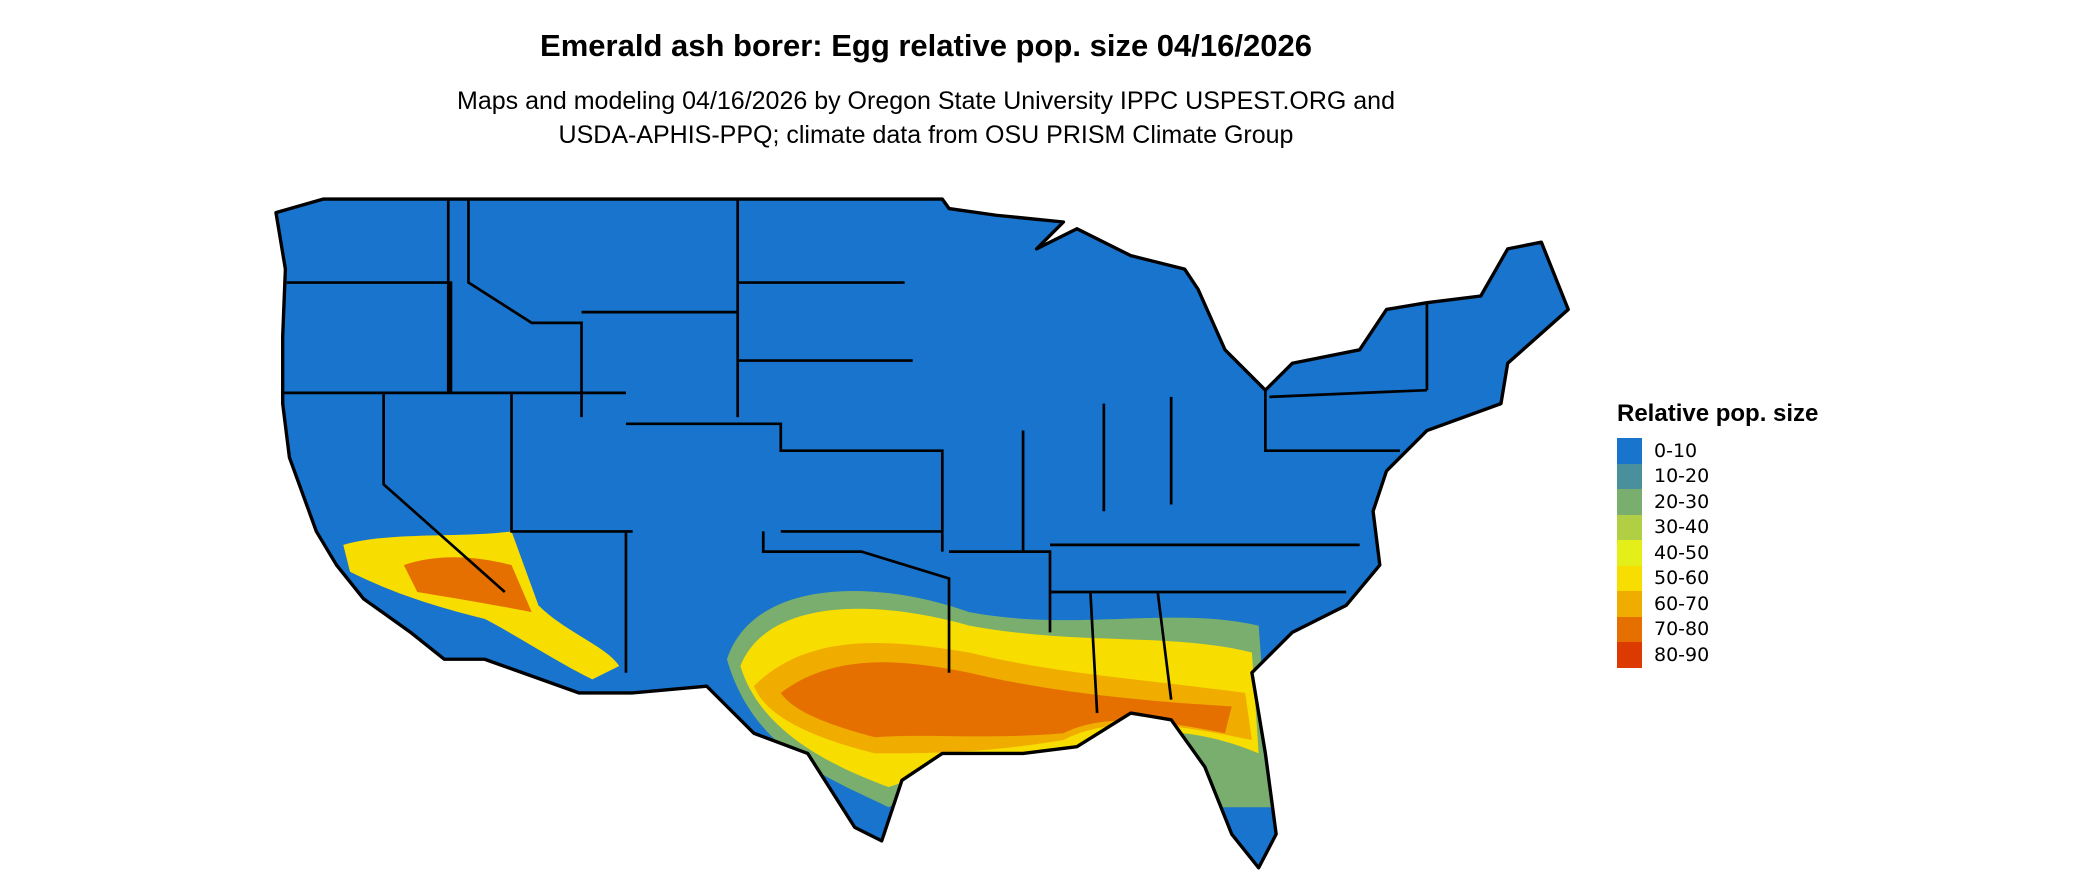 This screenshot has width=2100, height=892. Describe the element at coordinates (1717, 629) in the screenshot. I see `legend-item: 70-80` at that location.